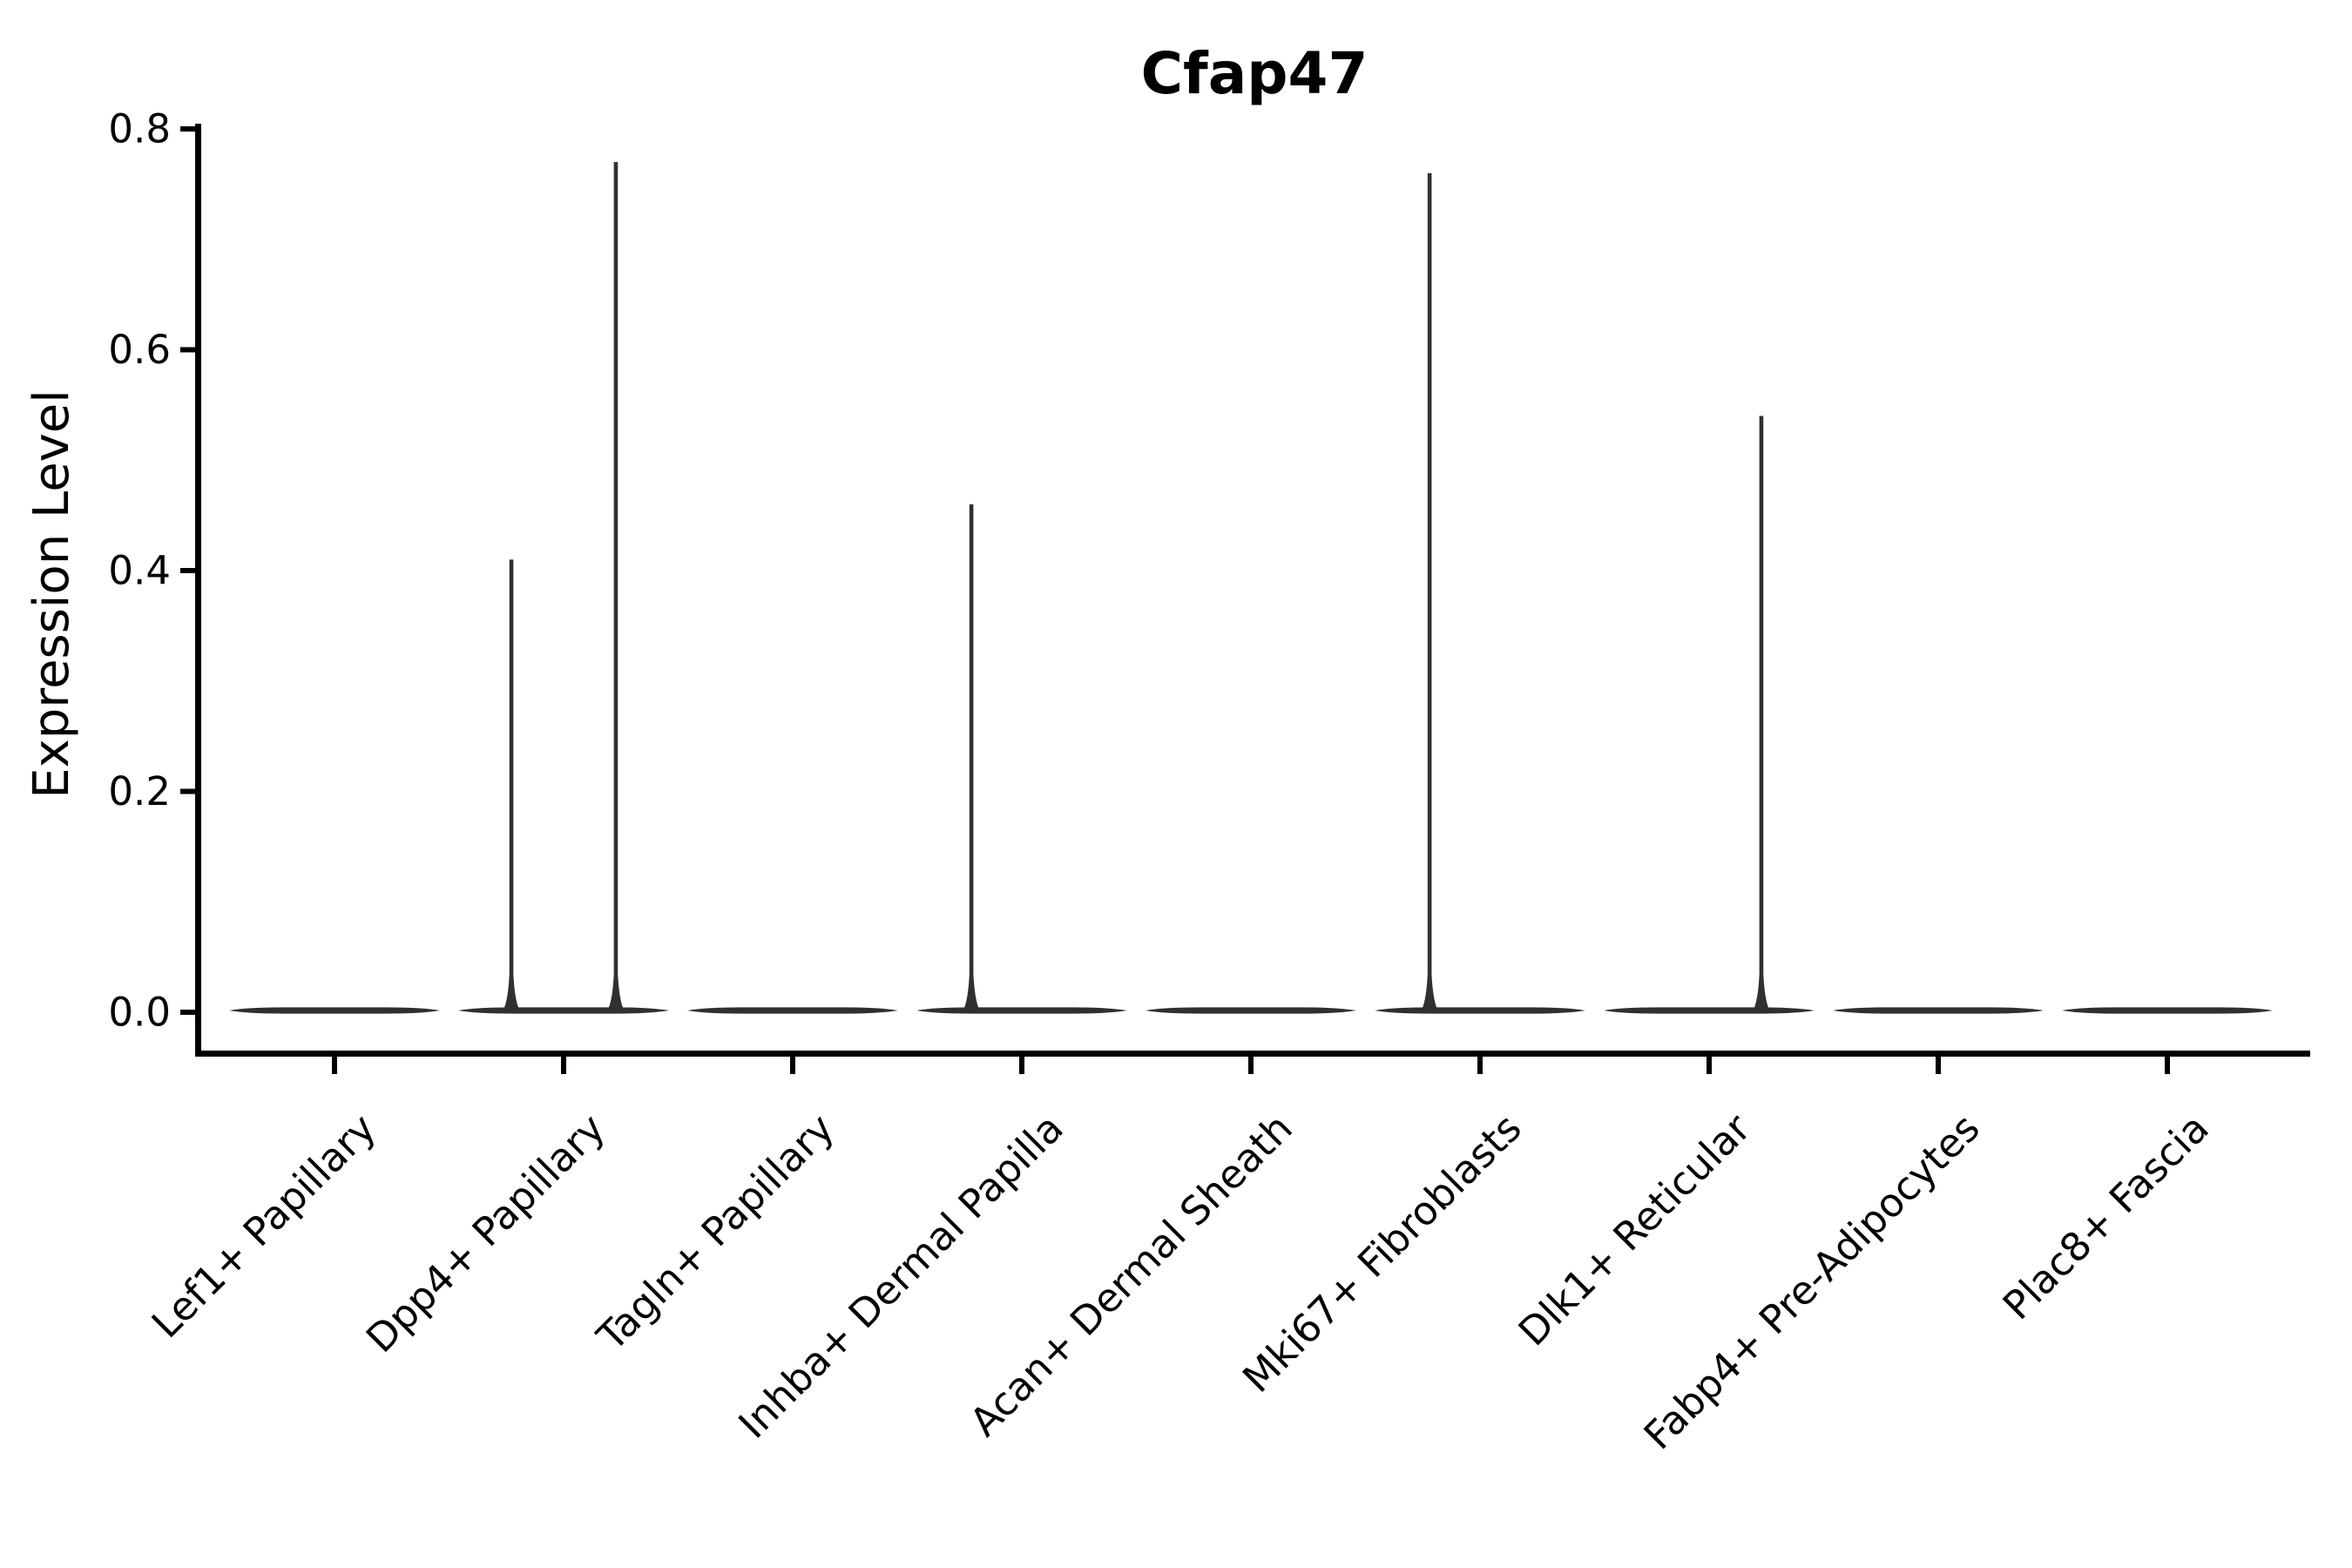 The image size is (2352, 1568). What do you see at coordinates (1255, 74) in the screenshot?
I see `chart-title: Cfap47` at bounding box center [1255, 74].